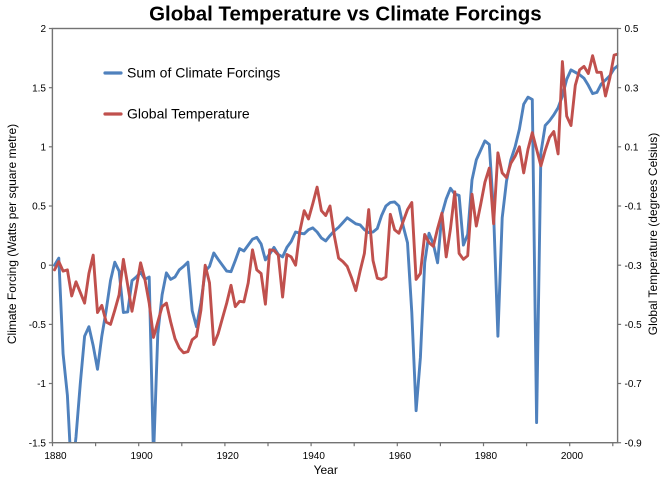 Image resolution: width=666 pixels, height=477 pixels. I want to click on svg-text: Year, so click(326, 470).